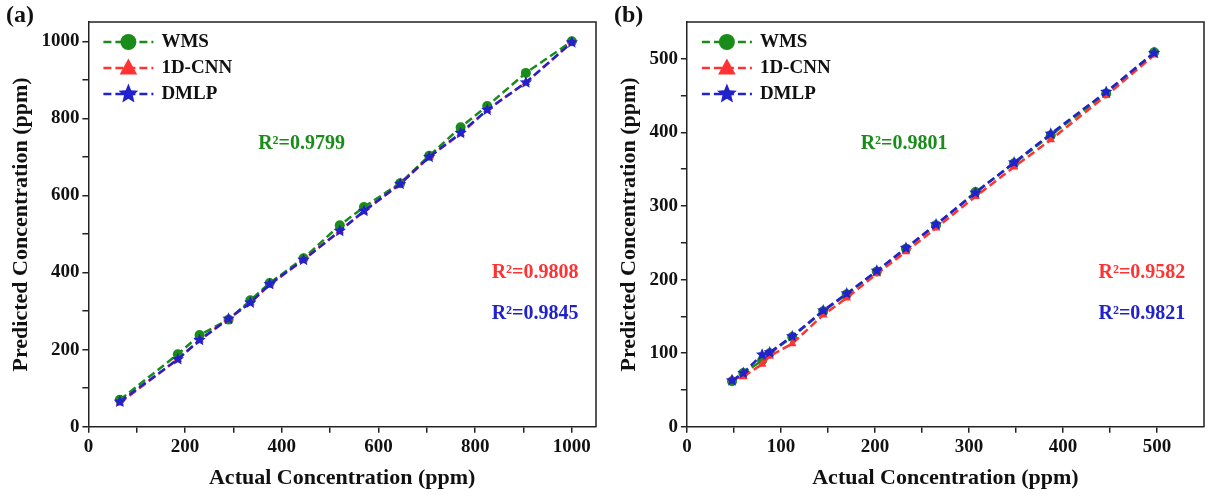 The height and width of the screenshot is (500, 1217). Describe the element at coordinates (20, 14) in the screenshot. I see `chart-title: (a)` at that location.